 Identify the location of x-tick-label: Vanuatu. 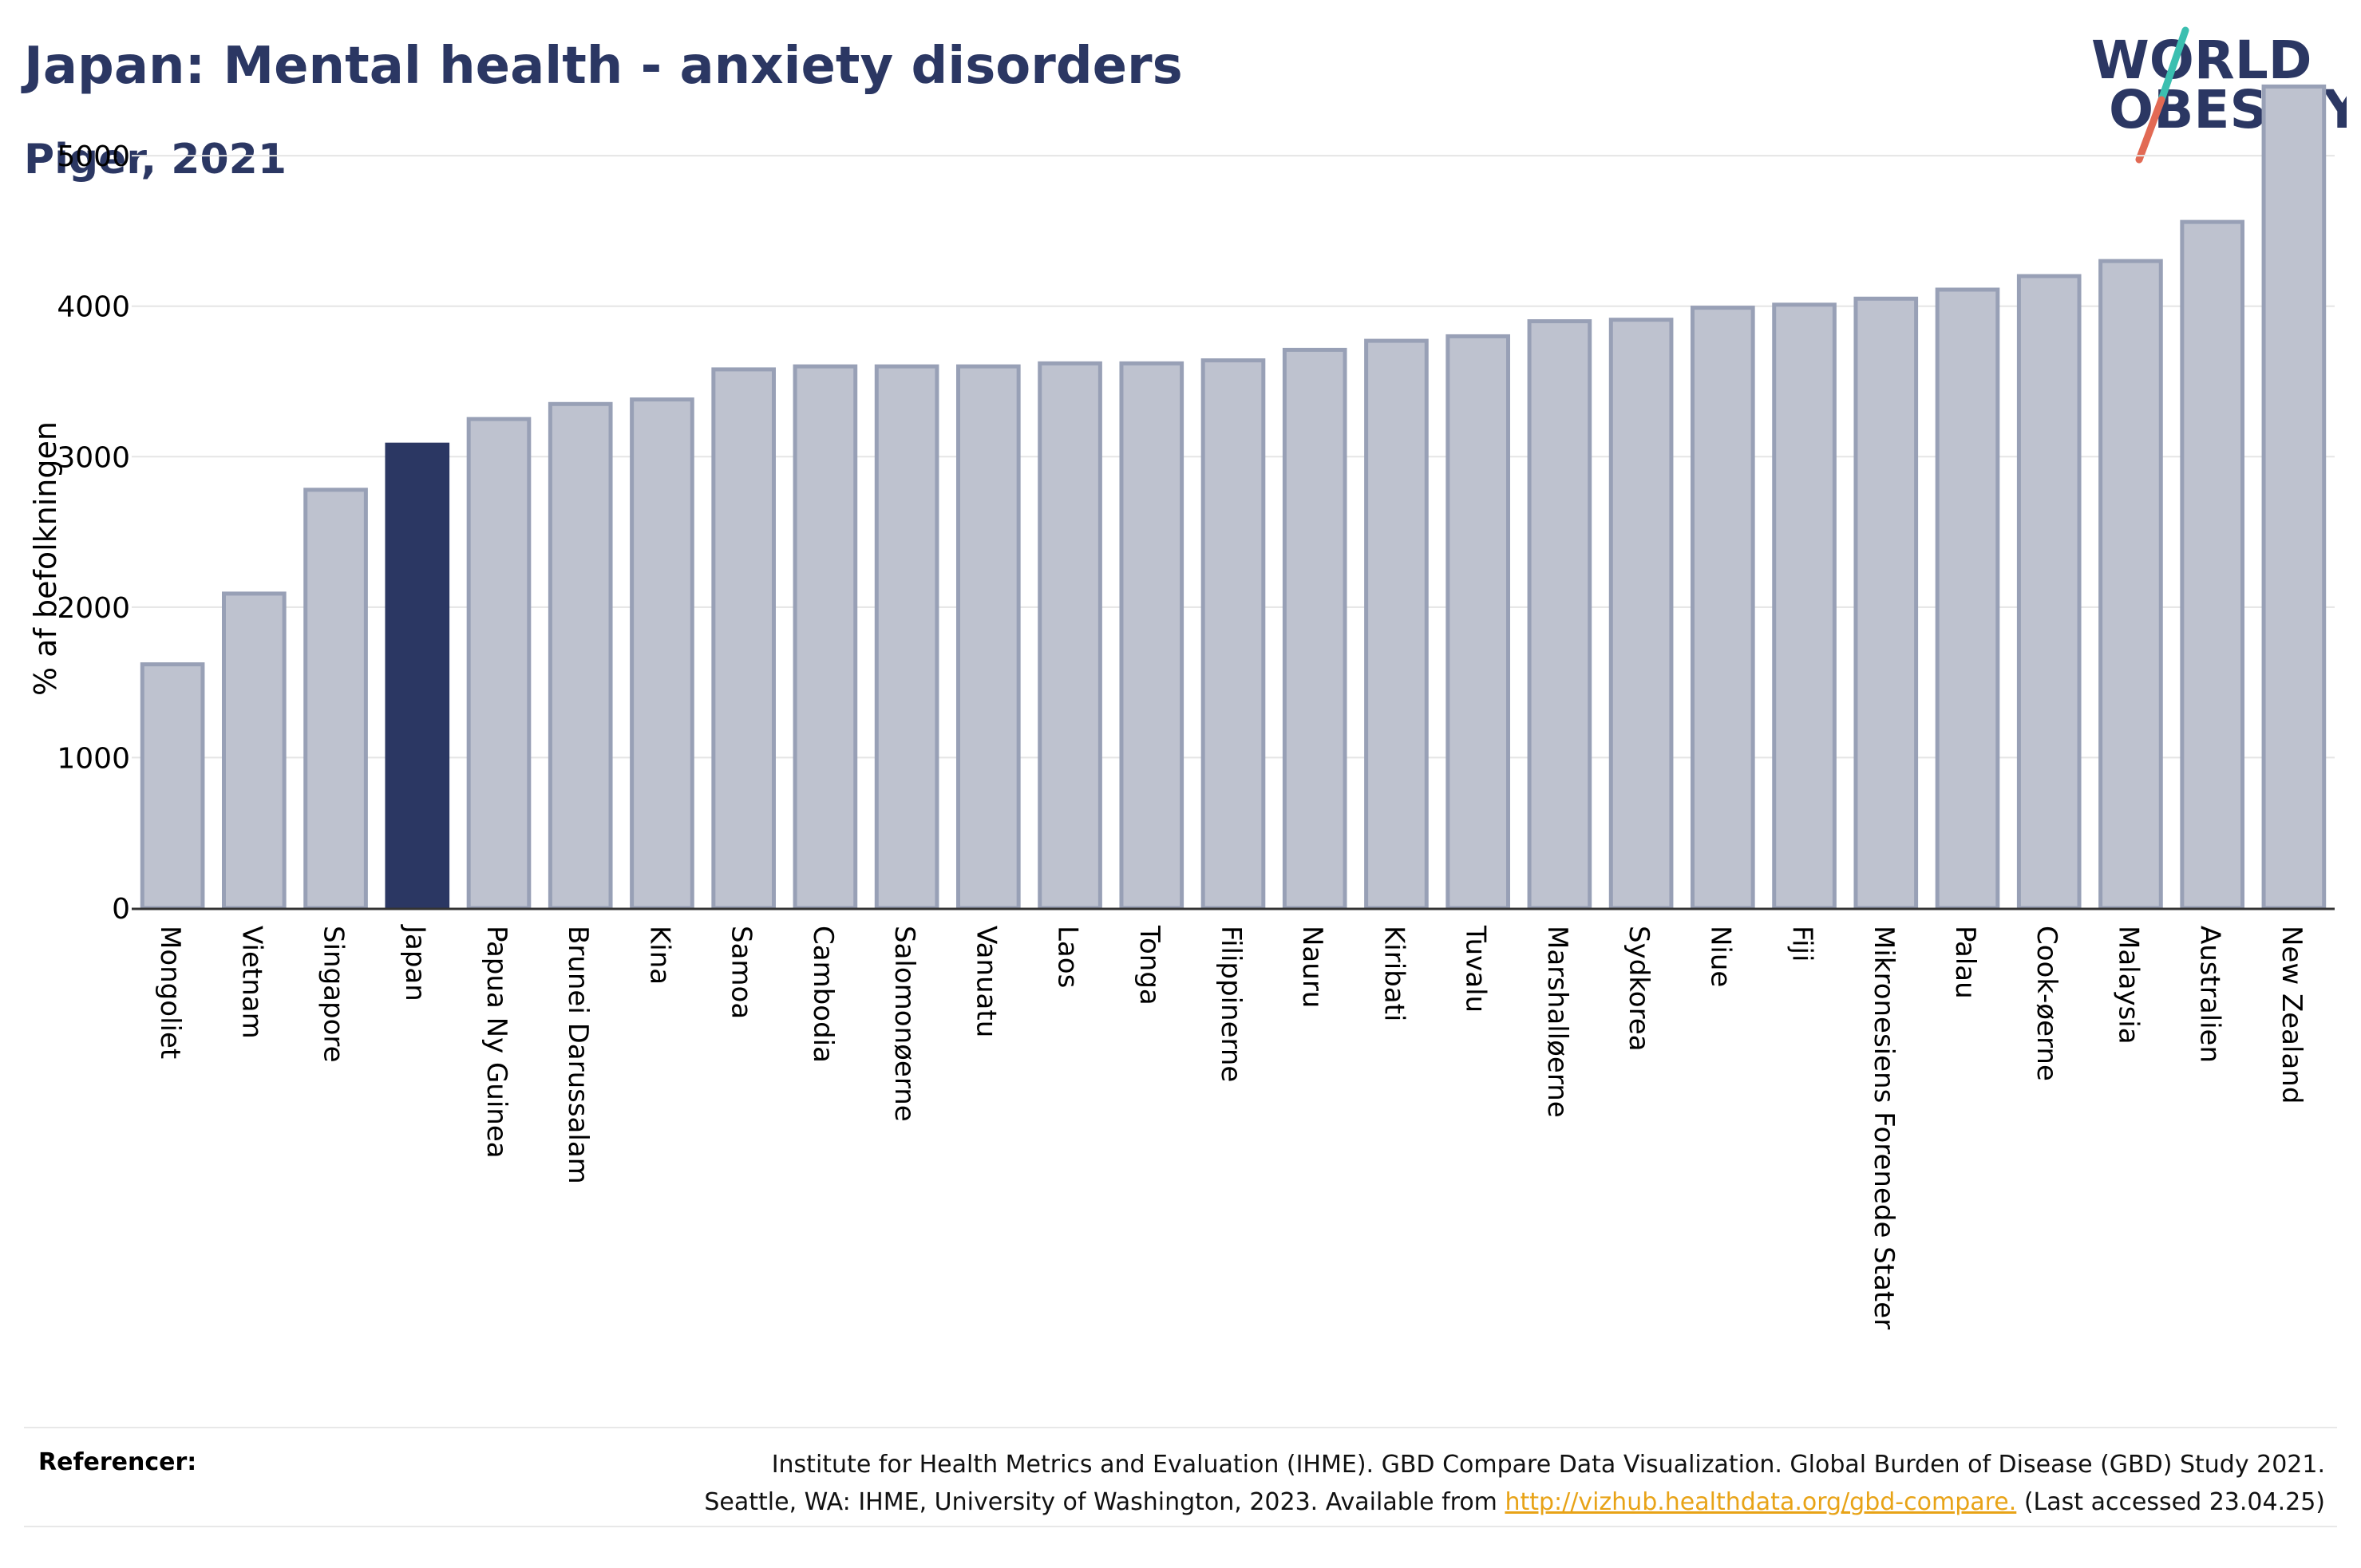
(986, 981).